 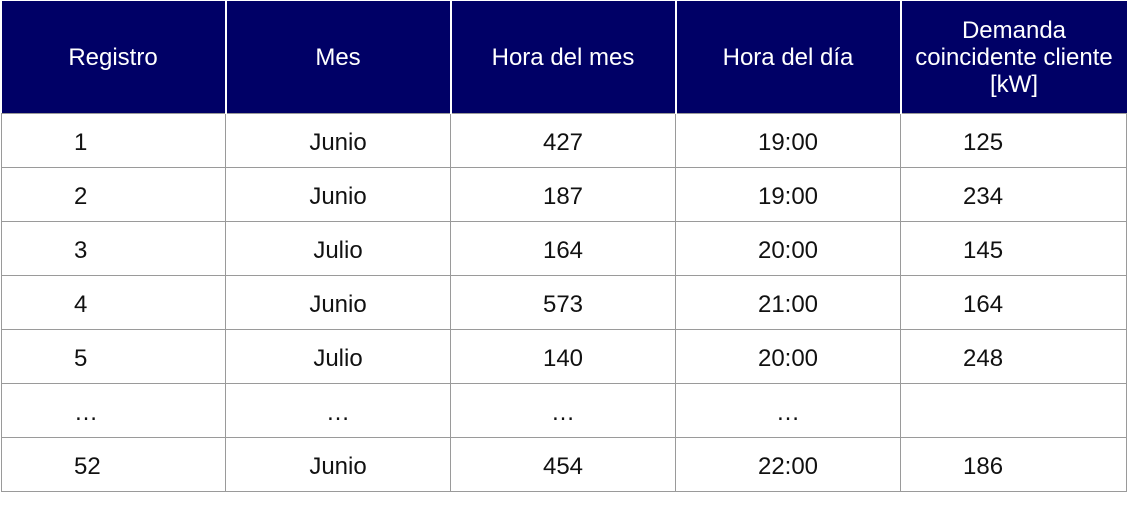 I want to click on header-hora-del-dia: Hora del día, so click(x=787, y=57).